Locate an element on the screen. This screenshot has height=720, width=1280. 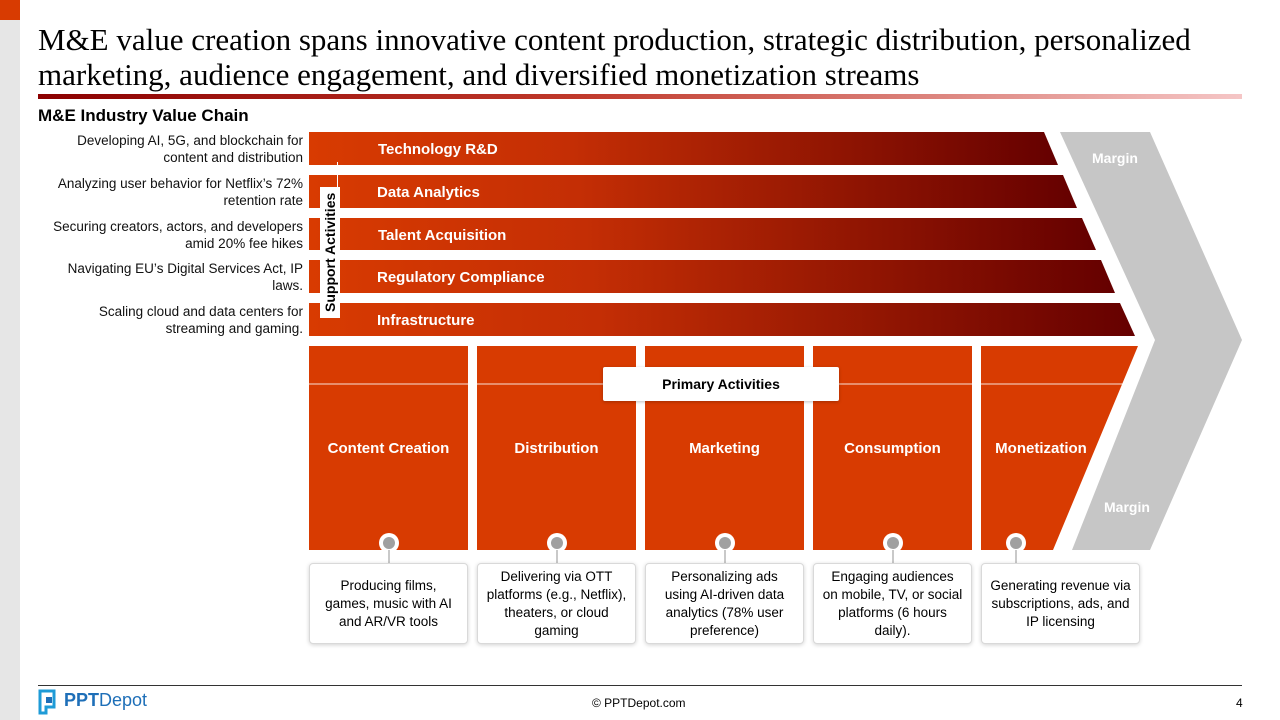
primary-column-consumption is located at coordinates (892, 448).